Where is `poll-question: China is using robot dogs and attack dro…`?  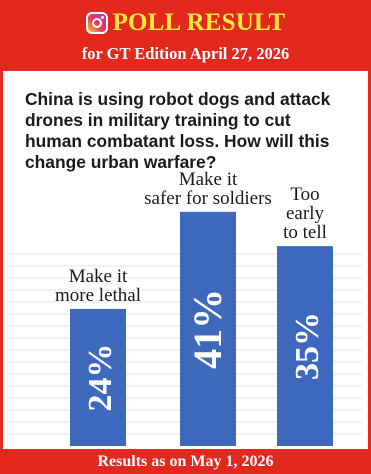
poll-question: China is using robot dogs and attack dro… is located at coordinates (178, 130).